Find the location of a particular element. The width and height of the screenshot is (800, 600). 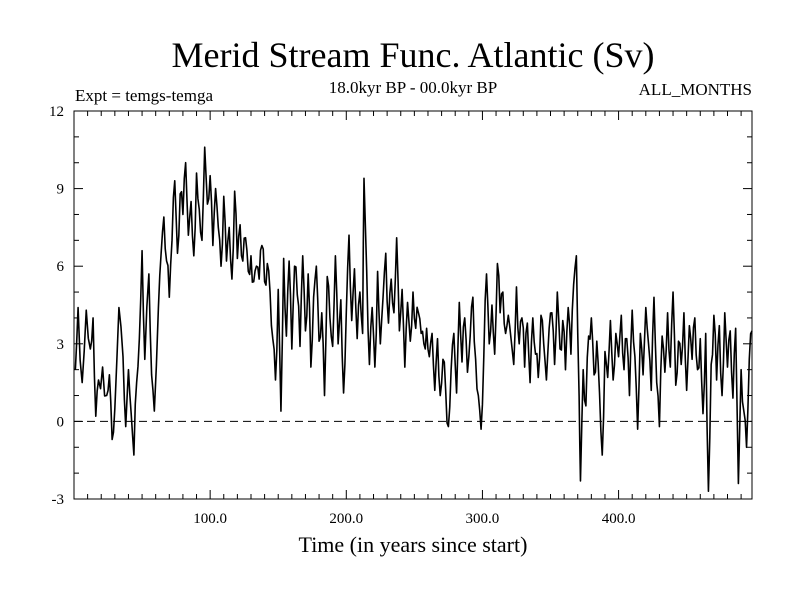

months-label: ALL_MONTHS is located at coordinates (695, 89).